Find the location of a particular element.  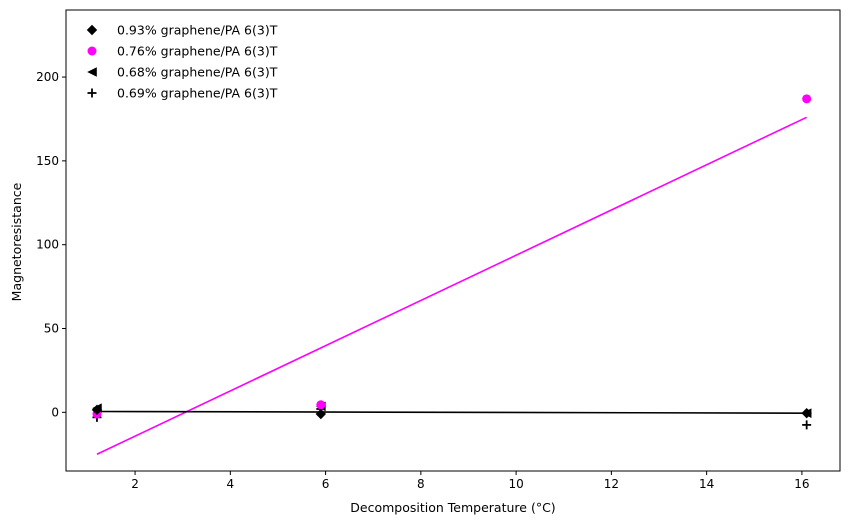

y-tick-label-150: 150 is located at coordinates (47, 161).